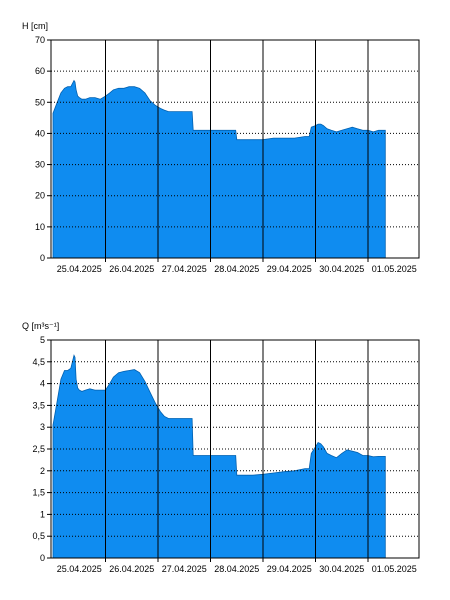  I want to click on y-tick-label: 20, so click(40, 196).